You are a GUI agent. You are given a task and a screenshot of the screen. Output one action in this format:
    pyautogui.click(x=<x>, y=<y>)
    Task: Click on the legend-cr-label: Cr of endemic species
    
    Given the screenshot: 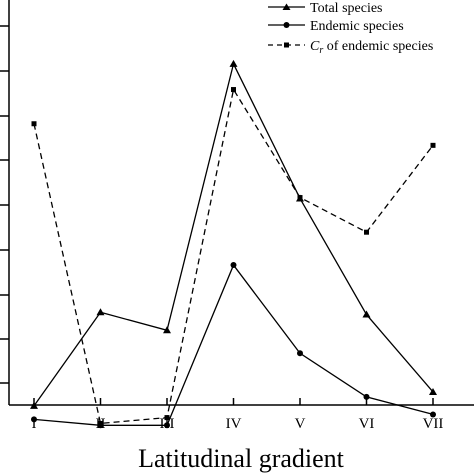 What is the action you would take?
    pyautogui.click(x=371, y=47)
    